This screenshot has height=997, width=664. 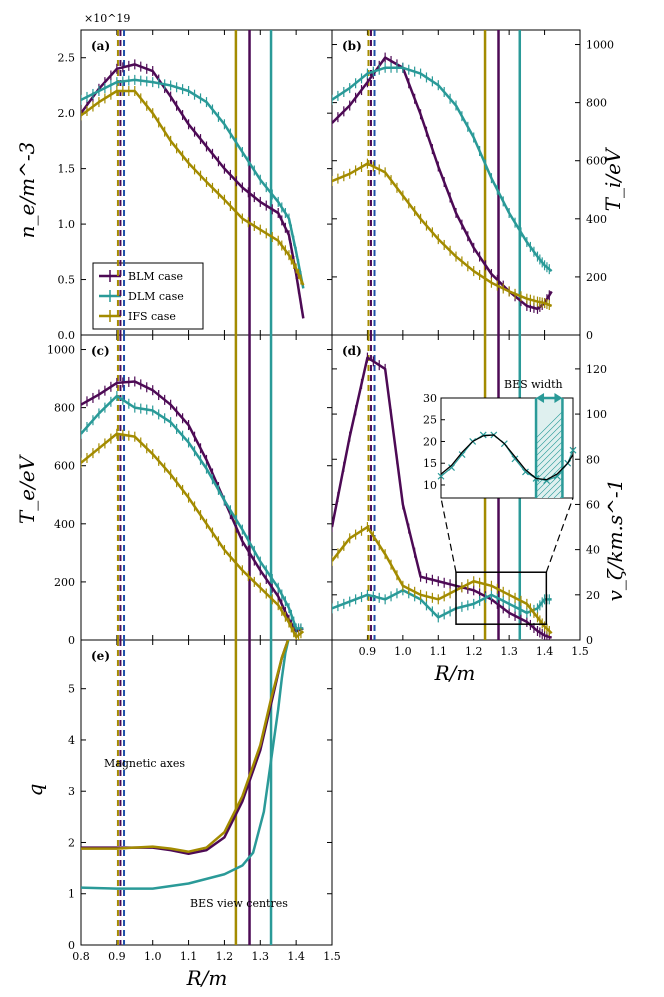 I want to click on ytick-label-b: 0, so click(x=589, y=335).